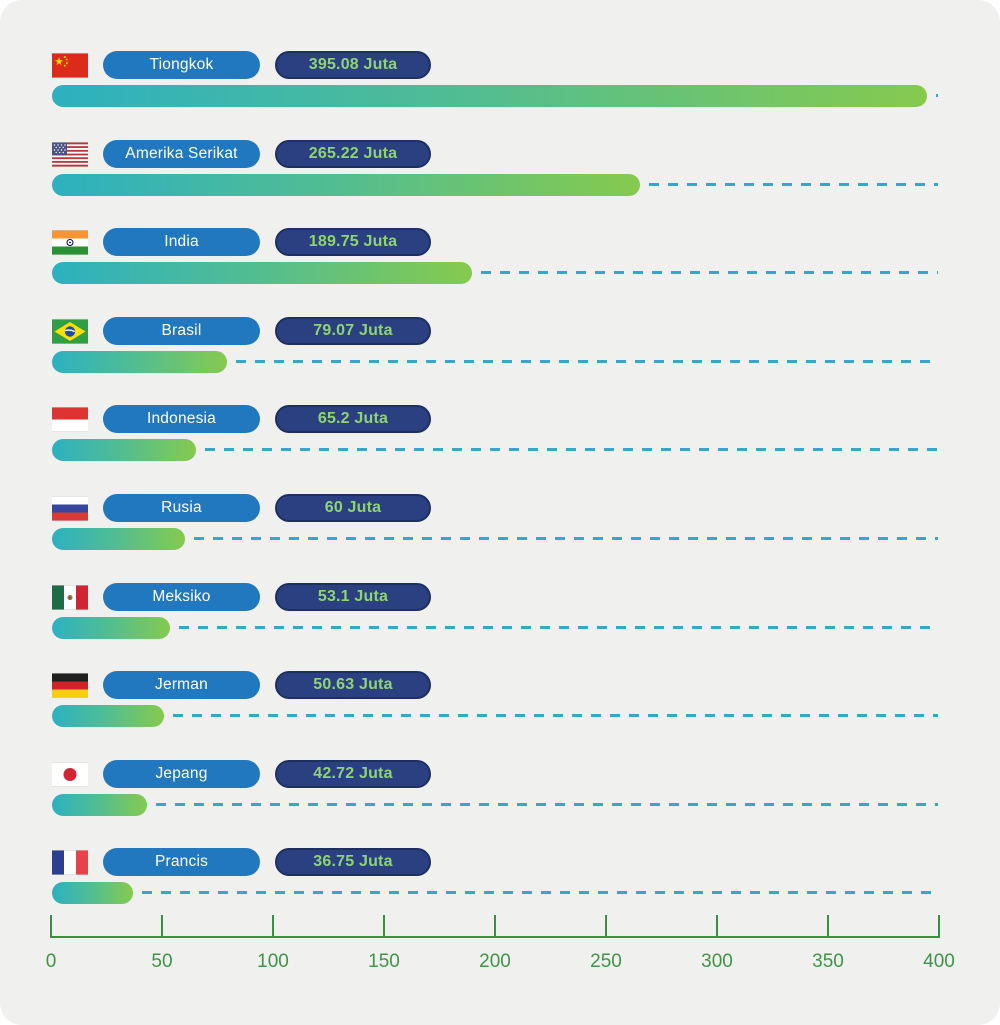 Image resolution: width=1000 pixels, height=1025 pixels. I want to click on country-label-pill: Amerika Serikat, so click(181, 153).